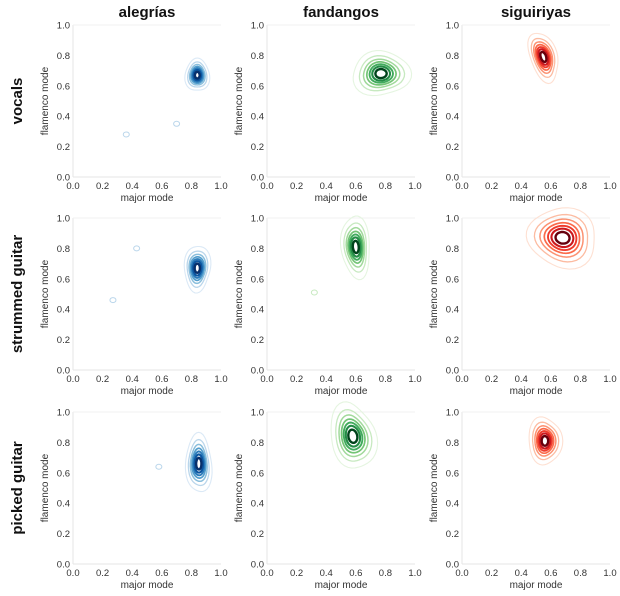  Describe the element at coordinates (17, 488) in the screenshot. I see `row-title-picked-guitar: picked guitar` at that location.